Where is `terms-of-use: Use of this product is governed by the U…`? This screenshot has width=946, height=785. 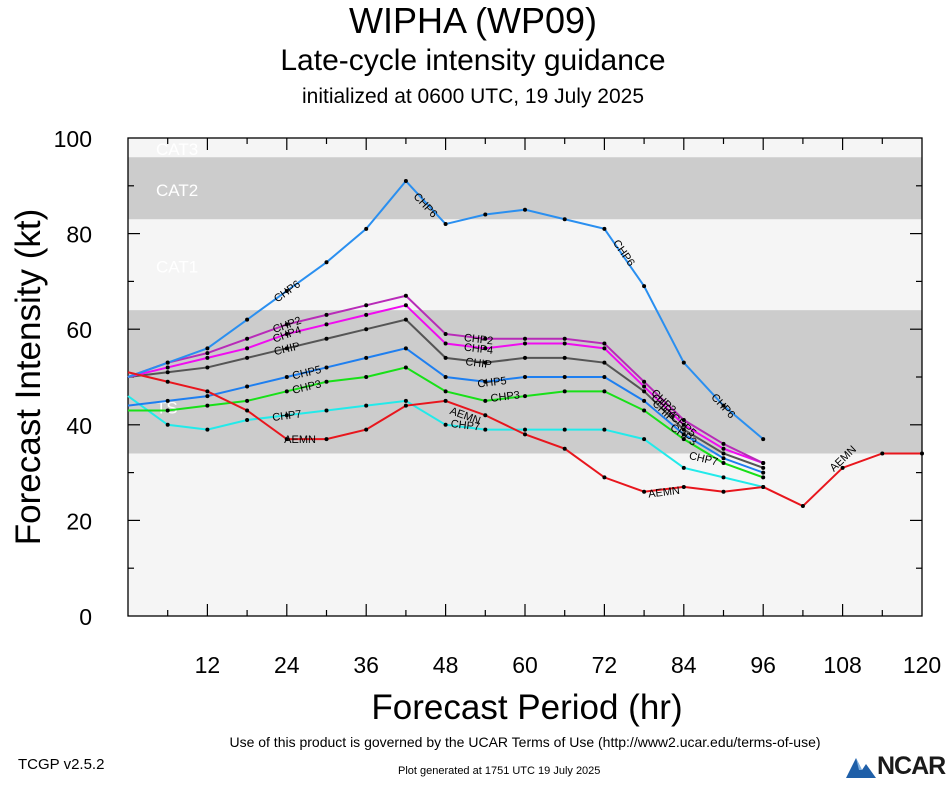
terms-of-use: Use of this product is governed by the U… is located at coordinates (525, 742).